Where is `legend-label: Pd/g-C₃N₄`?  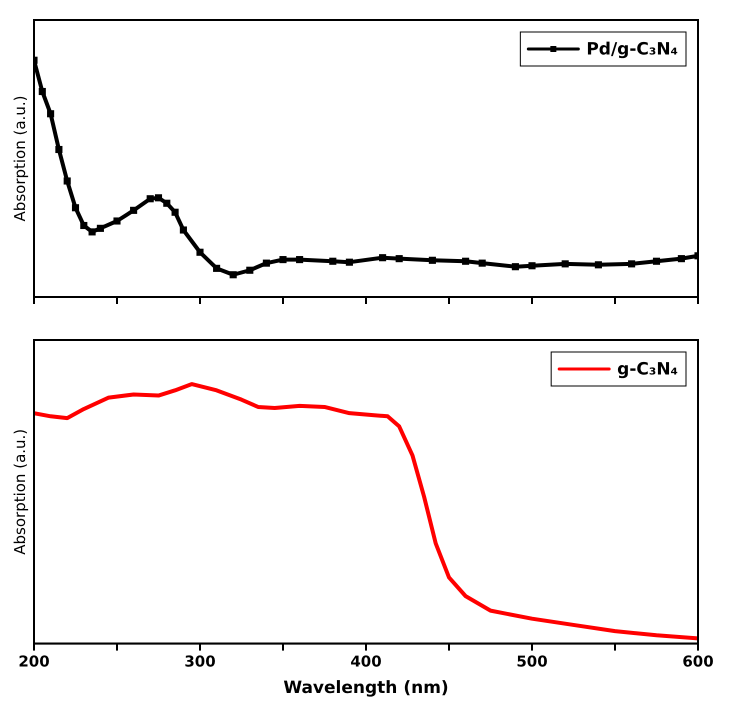 legend-label: Pd/g-C₃N₄ is located at coordinates (632, 49).